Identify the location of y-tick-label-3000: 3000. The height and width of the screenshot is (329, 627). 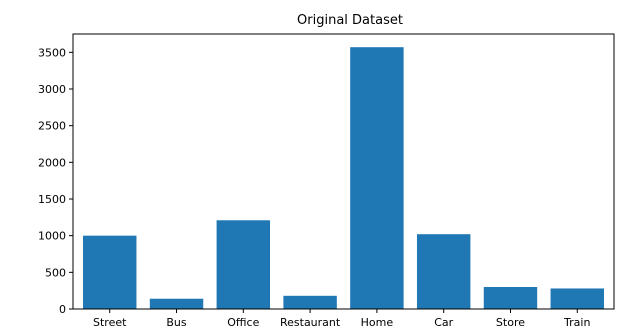
(52, 89).